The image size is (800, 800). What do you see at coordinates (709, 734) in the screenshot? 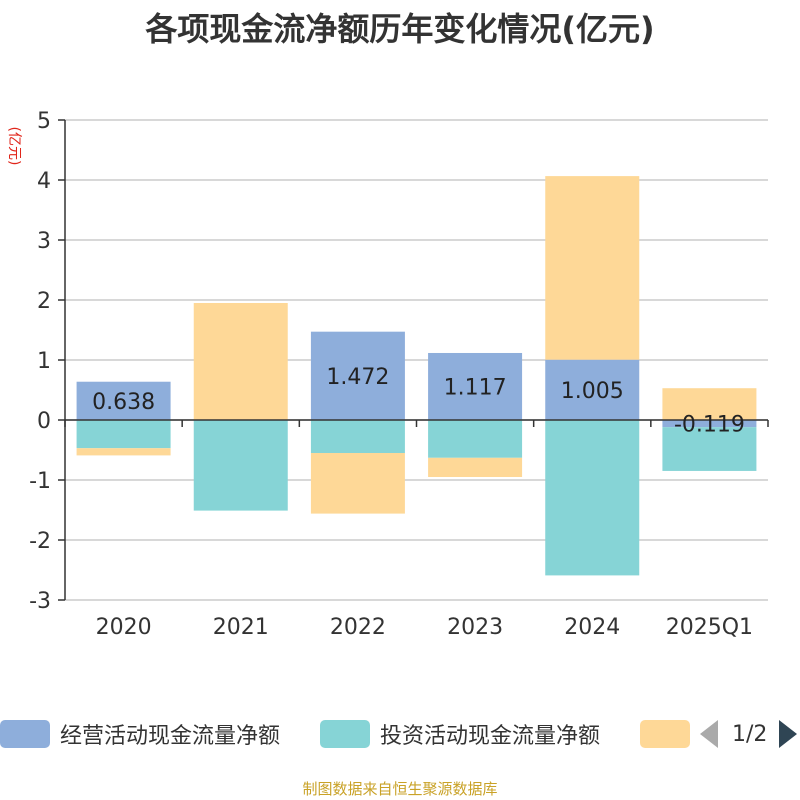
I see `legend-prev-arrow-icon` at bounding box center [709, 734].